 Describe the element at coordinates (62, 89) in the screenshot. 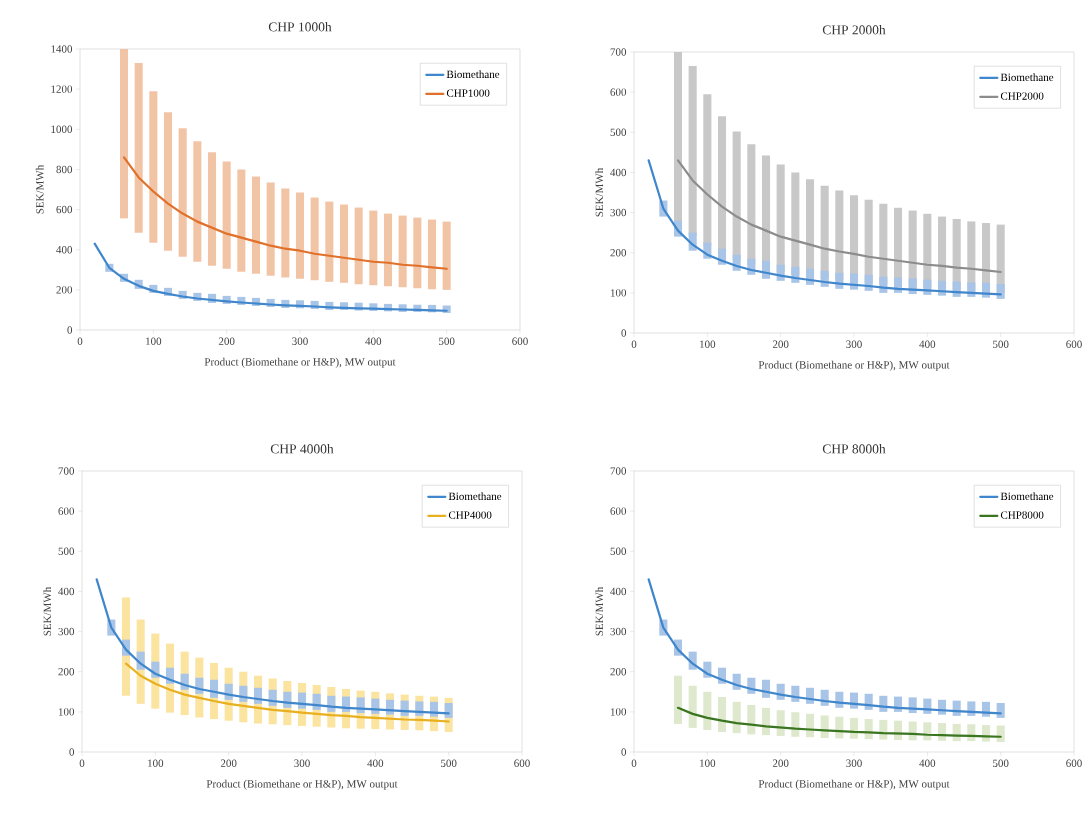

I see `y-tick-label: 1200` at that location.